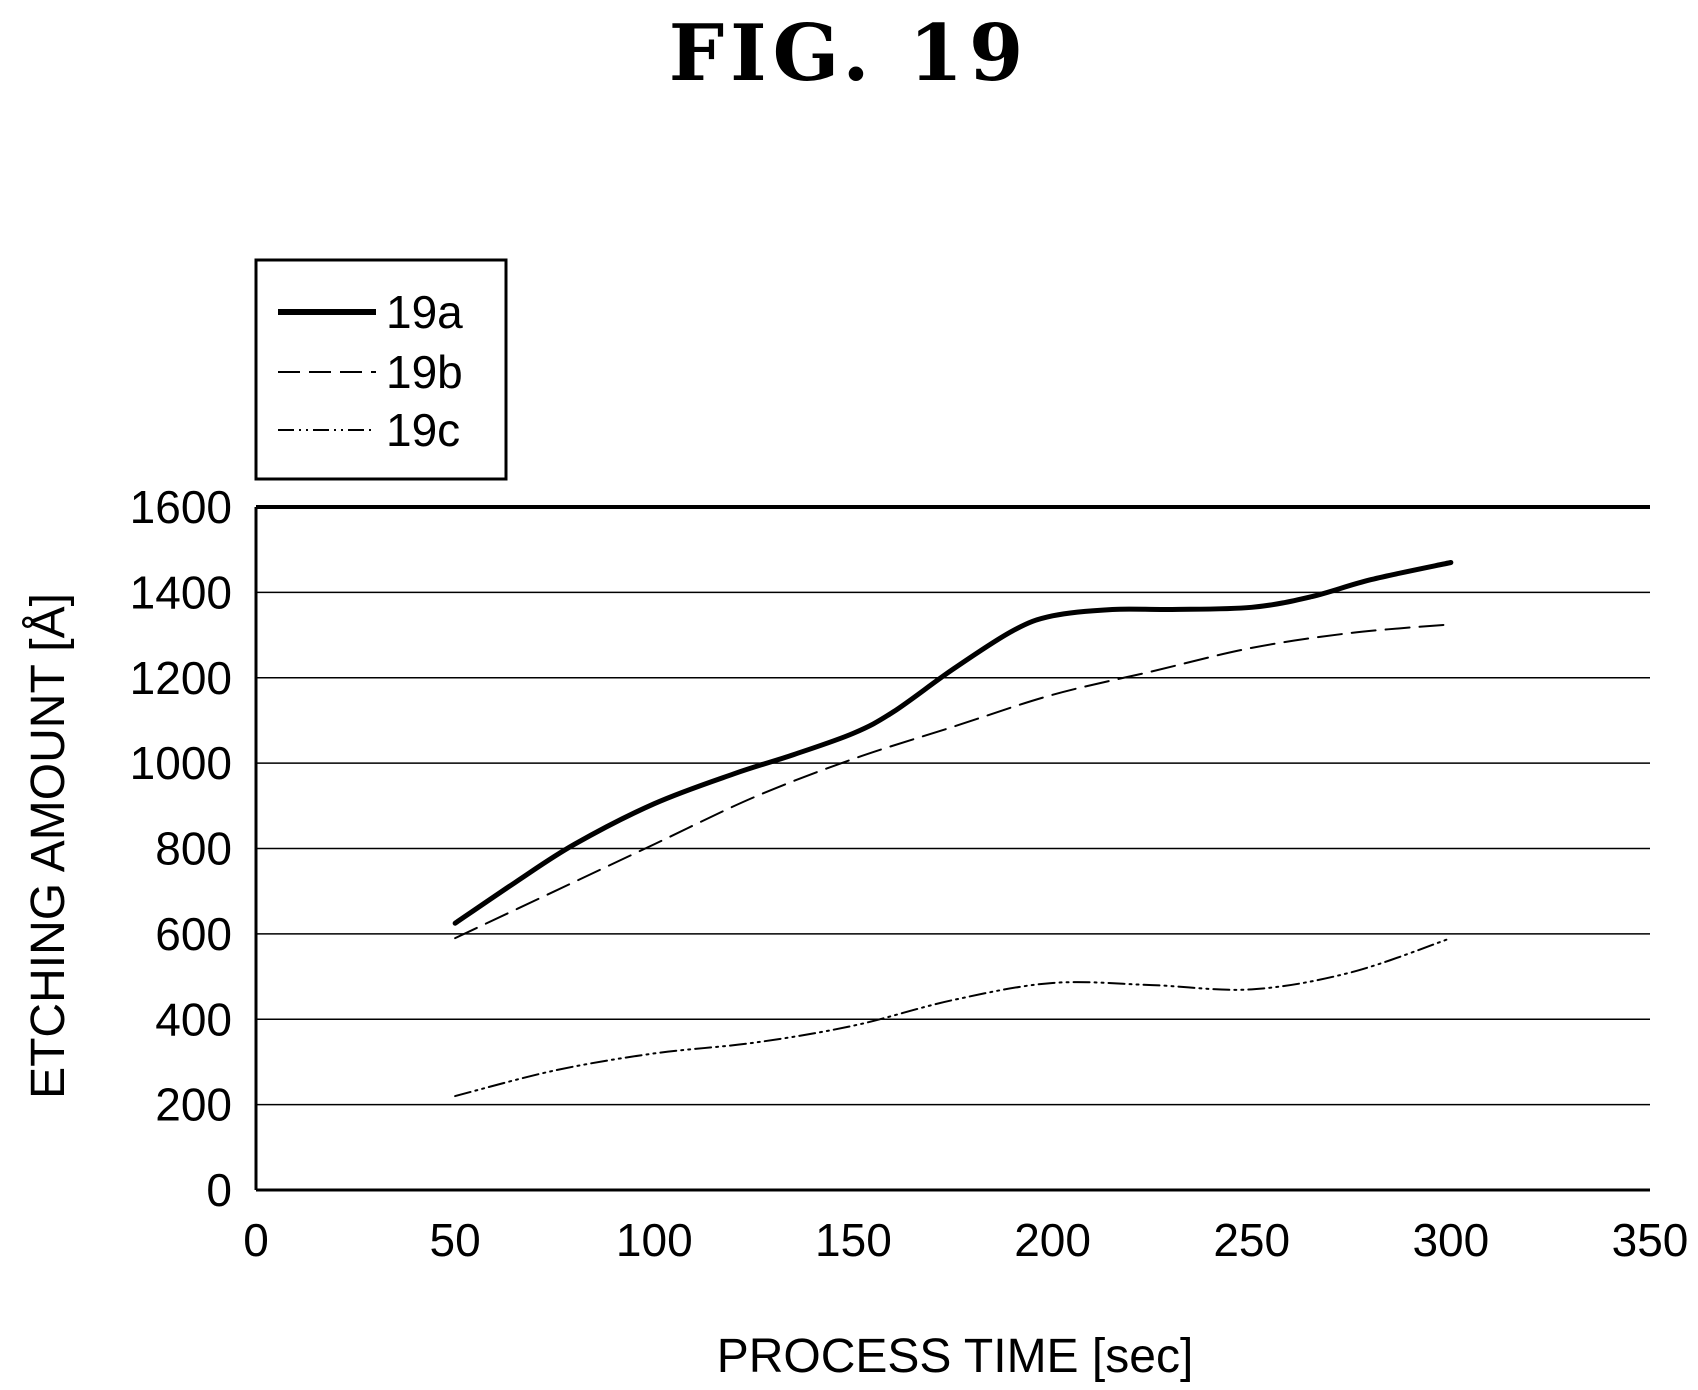 Image resolution: width=1698 pixels, height=1390 pixels. Describe the element at coordinates (953, 1017) in the screenshot. I see `series-line-19c` at that location.